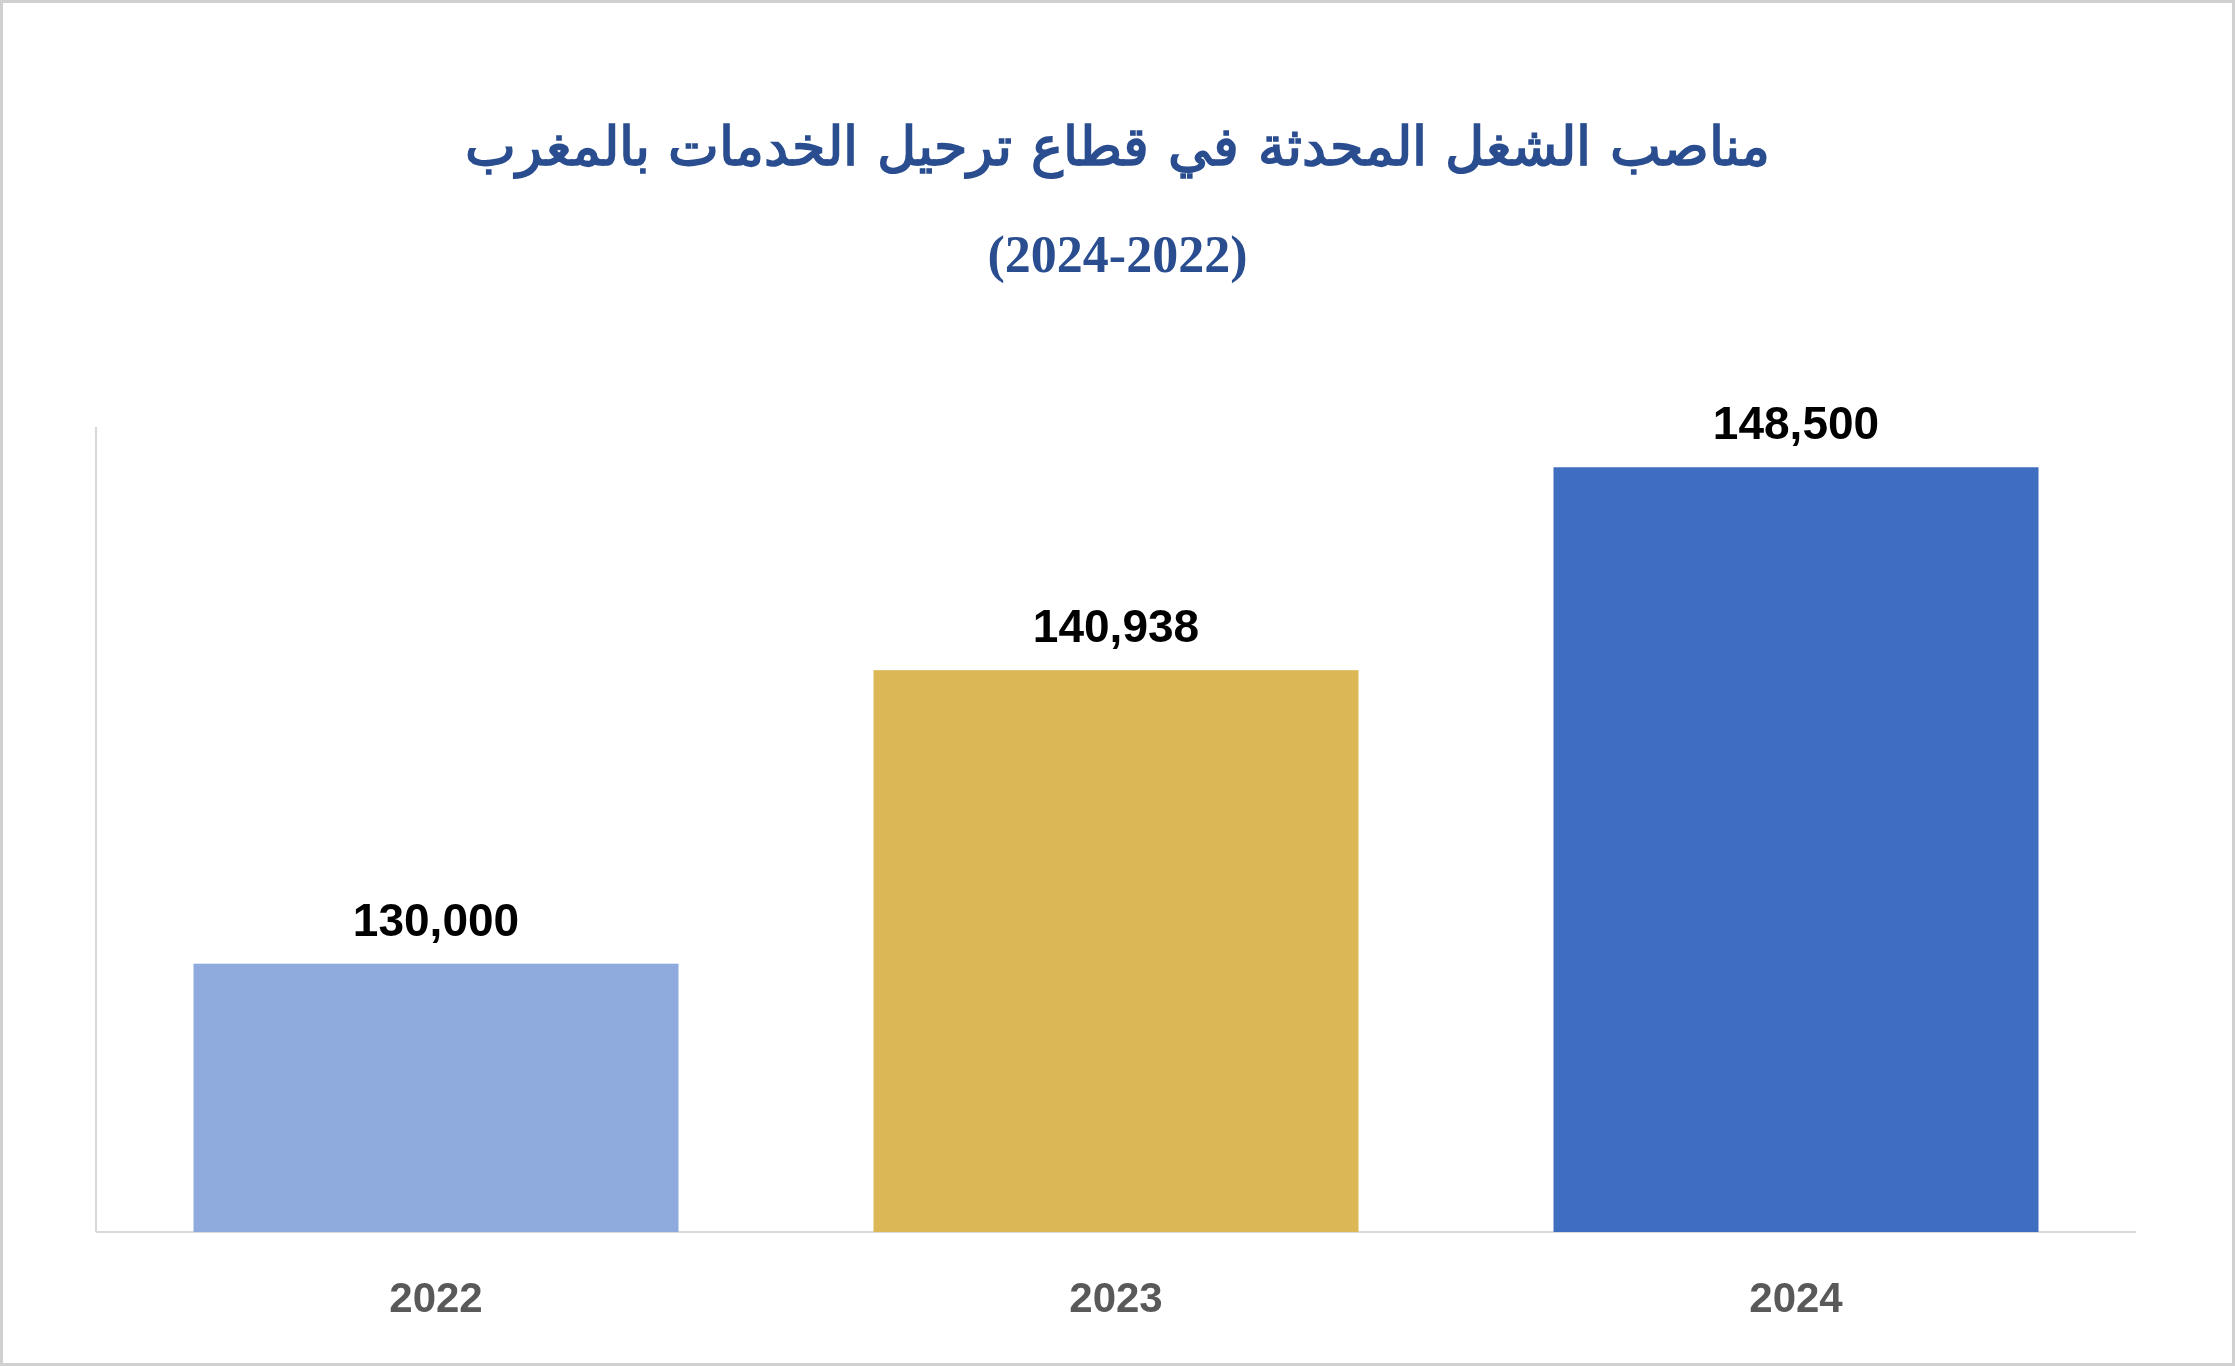 This screenshot has height=1366, width=2235. What do you see at coordinates (1796, 423) in the screenshot?
I see `data-label: 148,500` at bounding box center [1796, 423].